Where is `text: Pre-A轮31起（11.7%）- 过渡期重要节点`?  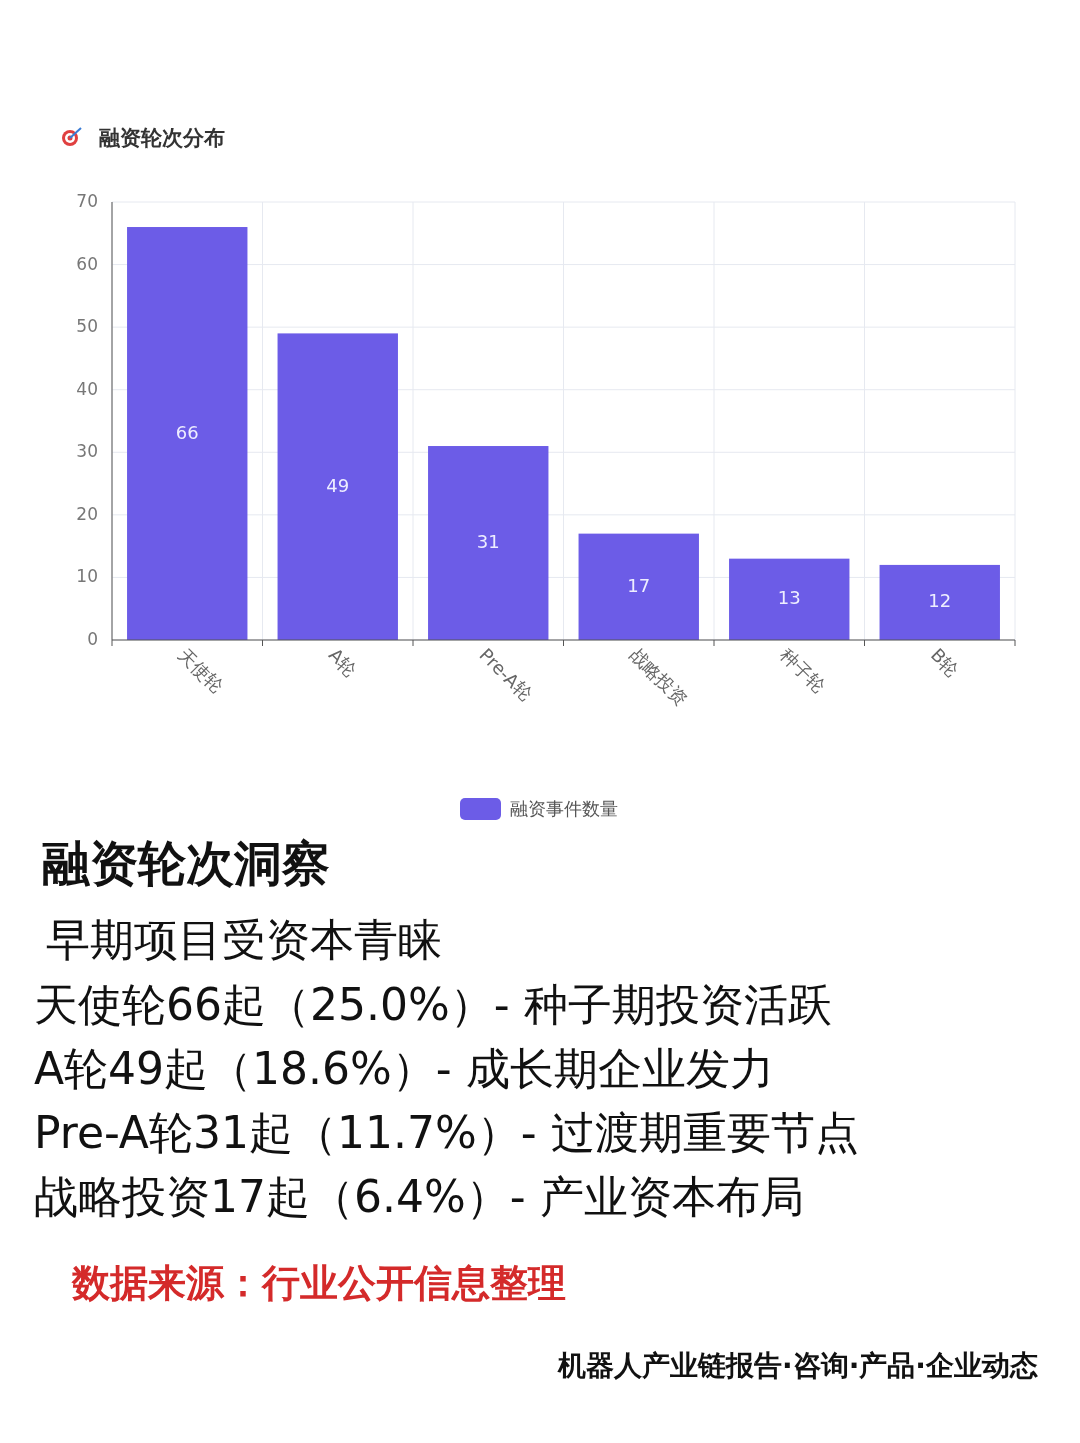
text: Pre-A轮31起（11.7%）- 过渡期重要节点 is located at coordinates (446, 1132).